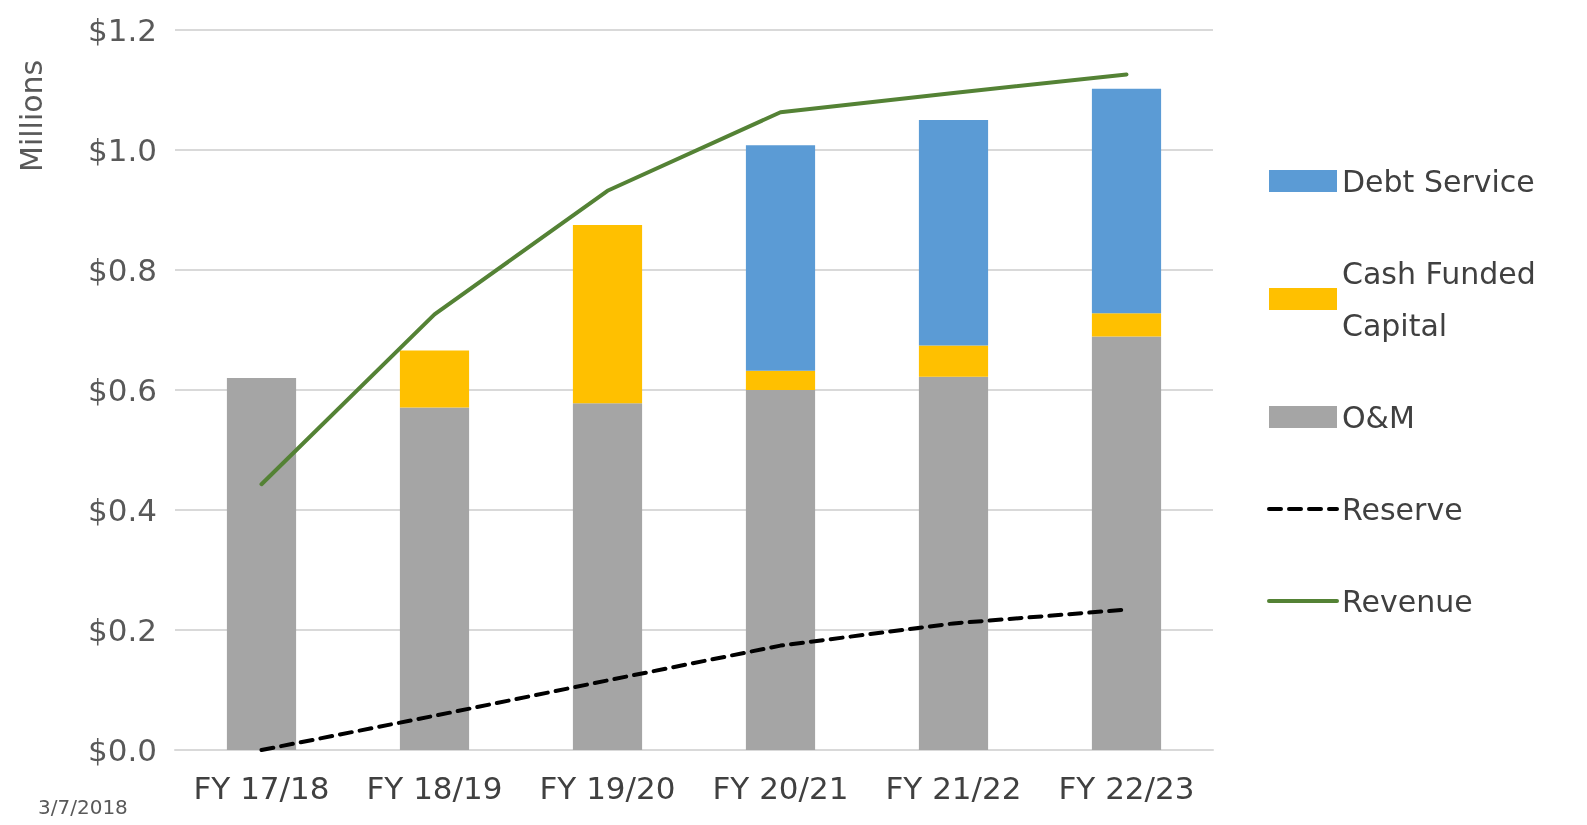 This screenshot has width=1587, height=825. I want to click on x-tick-label: FY 19/20, so click(607, 787).